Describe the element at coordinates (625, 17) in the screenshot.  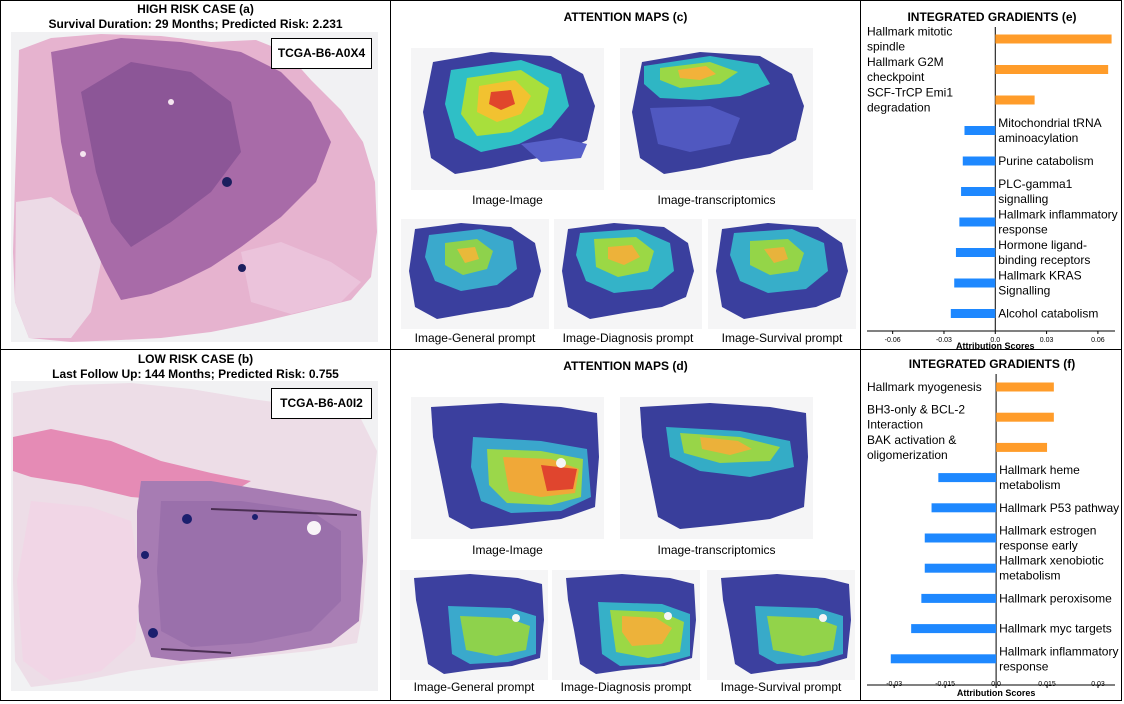
I see `panel-c-title: ATTENTION MAPS (c)` at that location.